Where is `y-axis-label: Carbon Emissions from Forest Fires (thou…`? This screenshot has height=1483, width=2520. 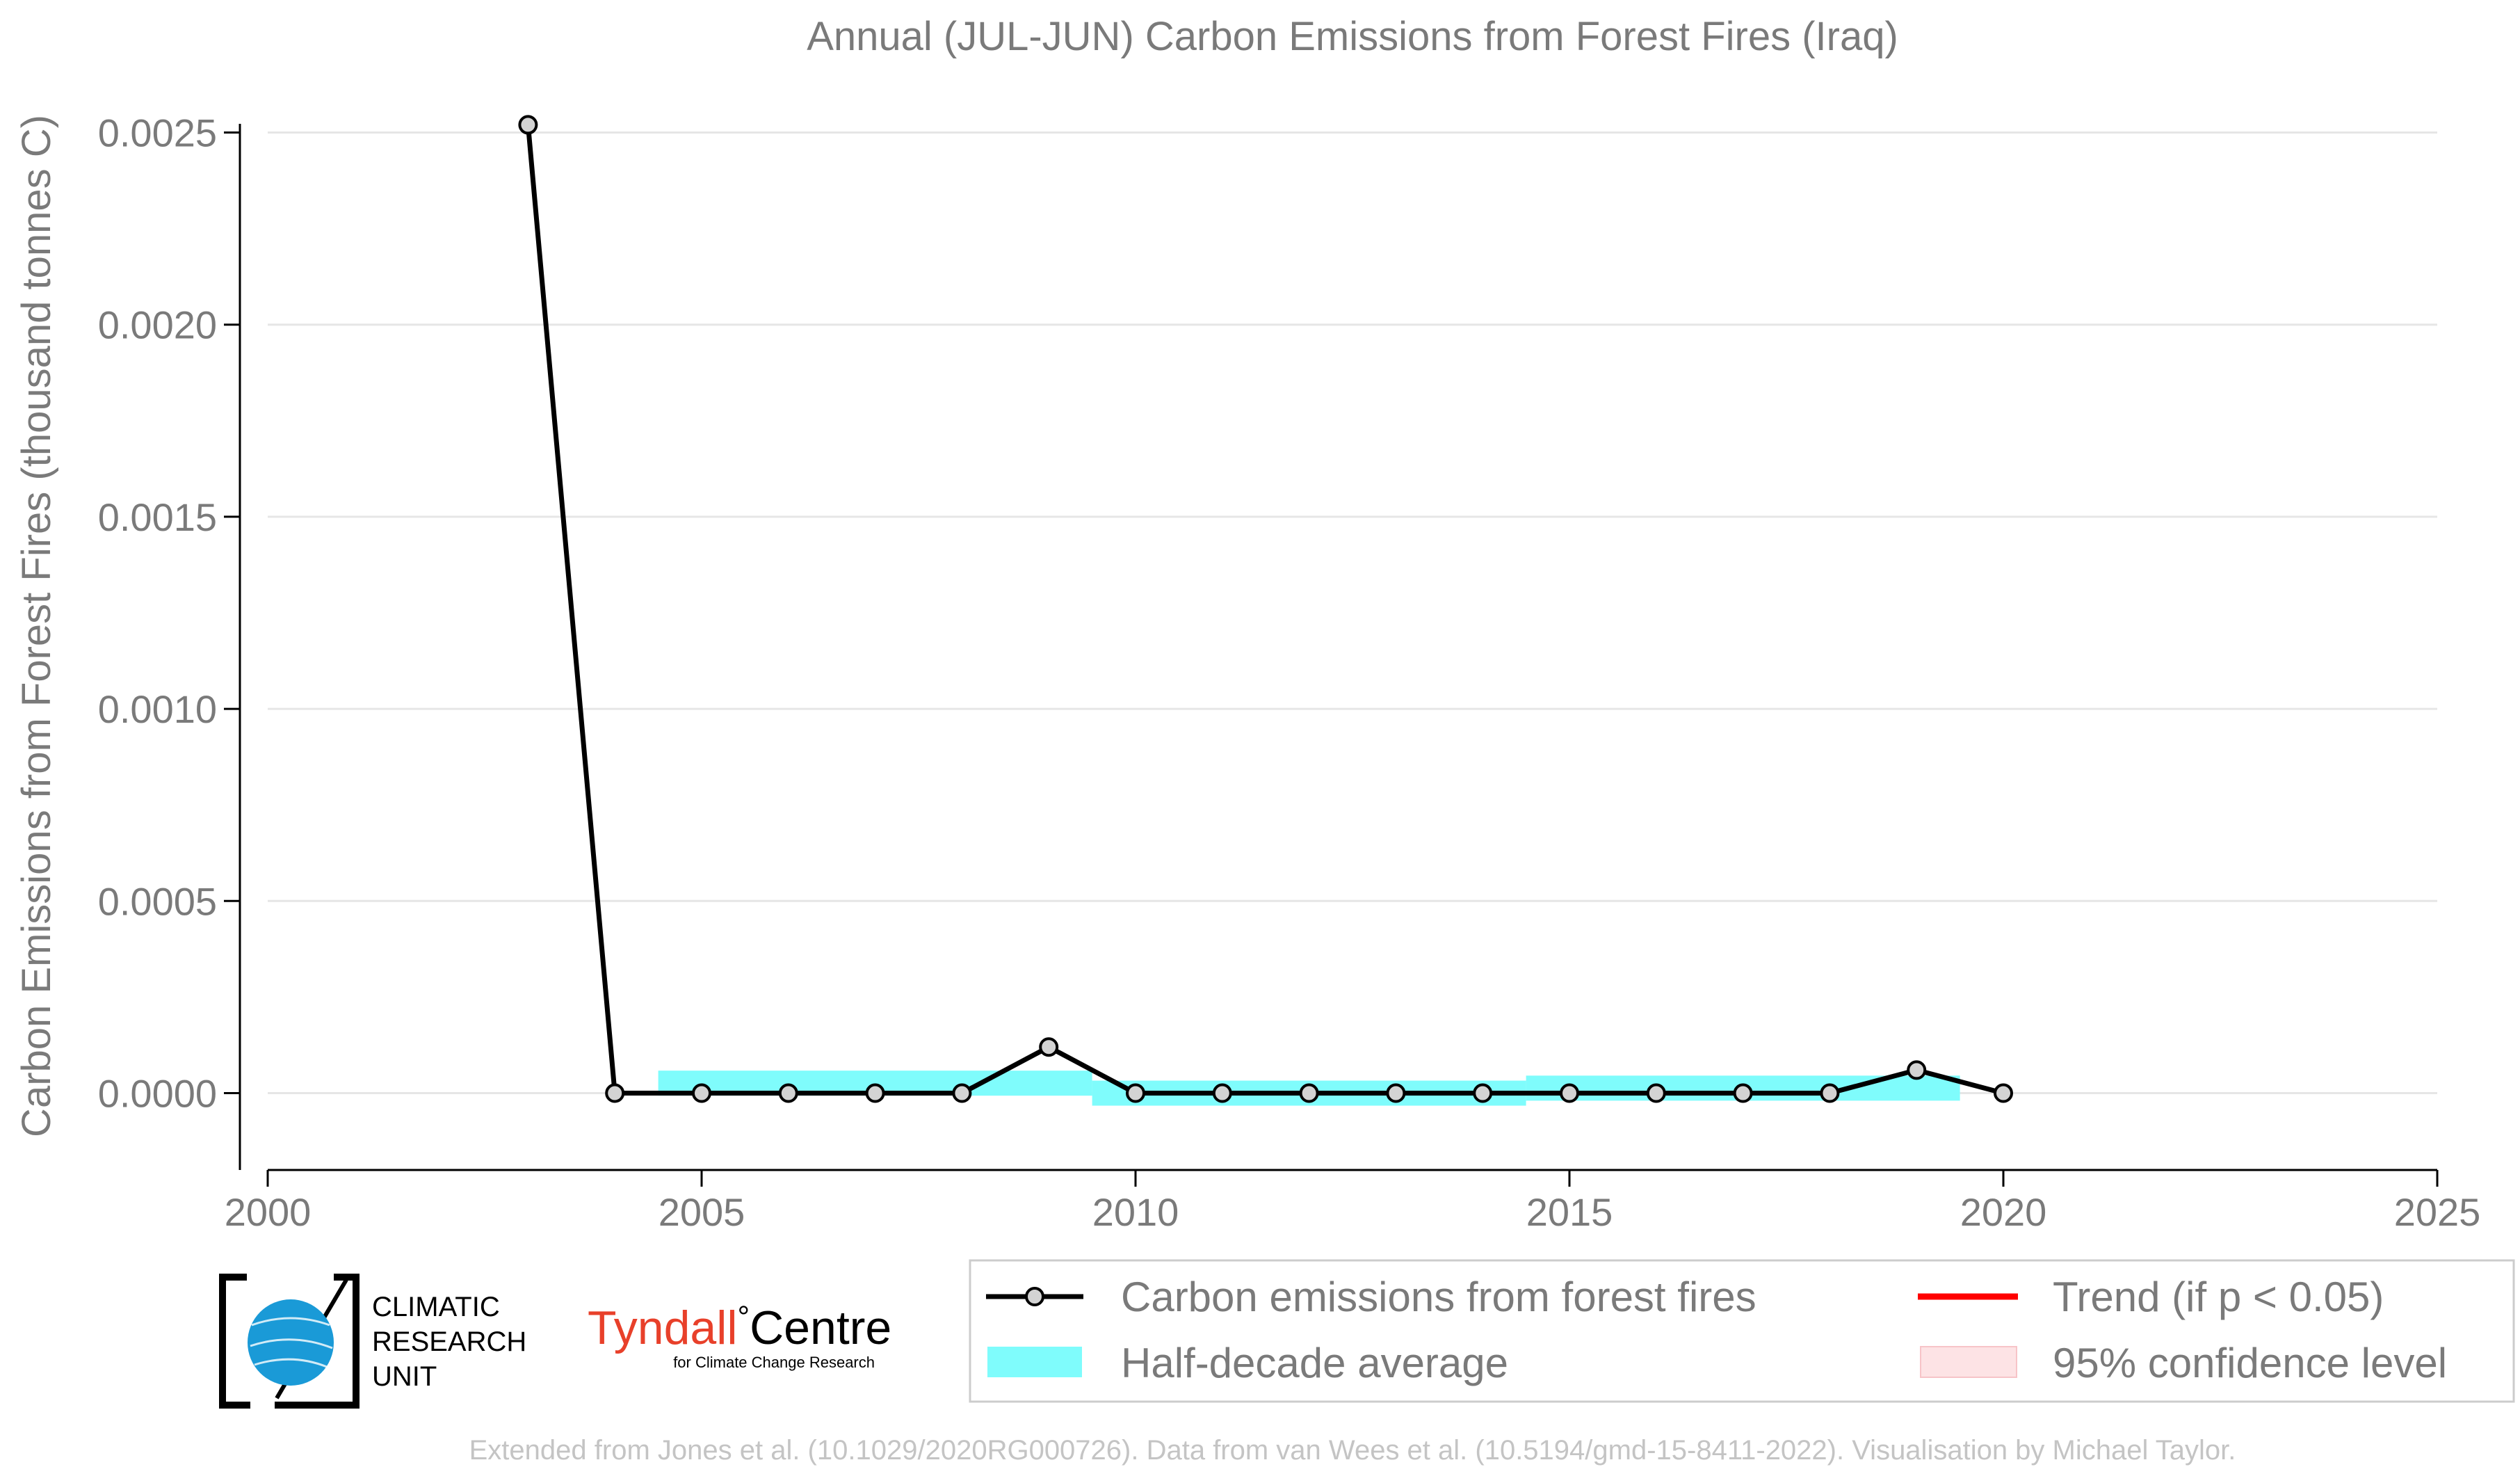
y-axis-label: Carbon Emissions from Forest Fires (thou… is located at coordinates (36, 626).